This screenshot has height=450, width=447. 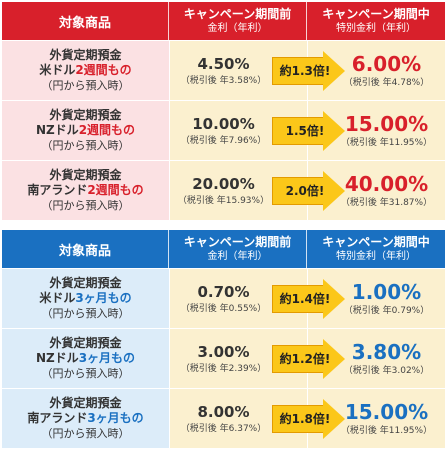 What do you see at coordinates (386, 371) in the screenshot?
I see `campaign-tax: （税引後 年3.02%）` at bounding box center [386, 371].